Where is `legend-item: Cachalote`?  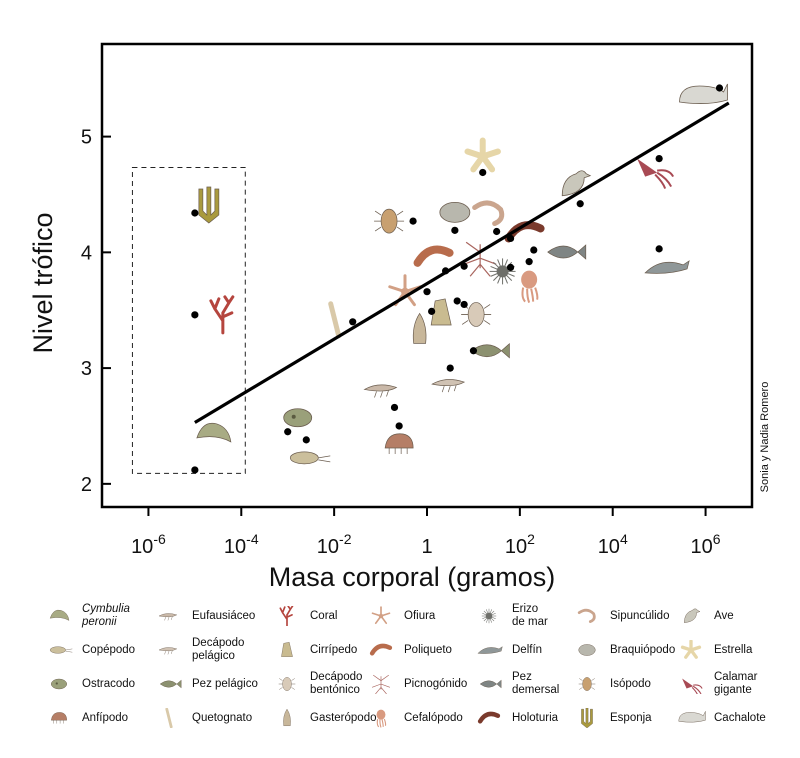
legend-item: Cachalote is located at coordinates (720, 718).